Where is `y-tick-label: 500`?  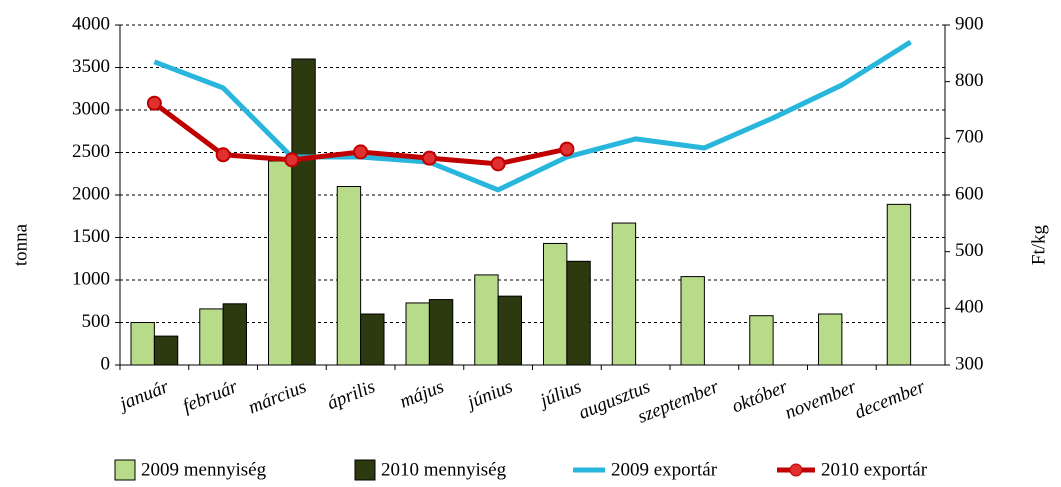
y-tick-label: 500 is located at coordinates (96, 321).